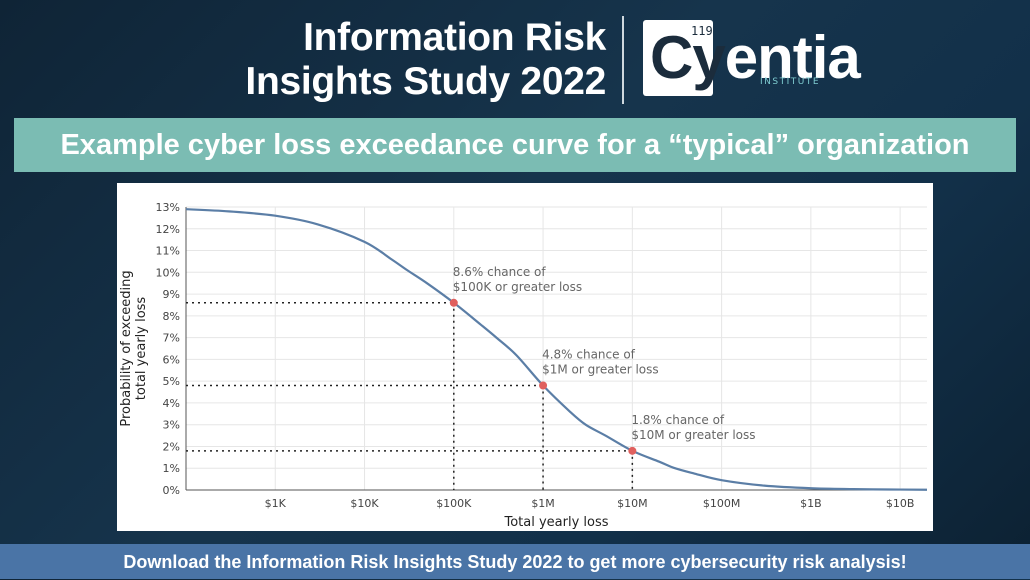 This screenshot has width=1030, height=580. Describe the element at coordinates (517, 287) in the screenshot. I see `annotation-line-2: $100K or greater loss` at that location.